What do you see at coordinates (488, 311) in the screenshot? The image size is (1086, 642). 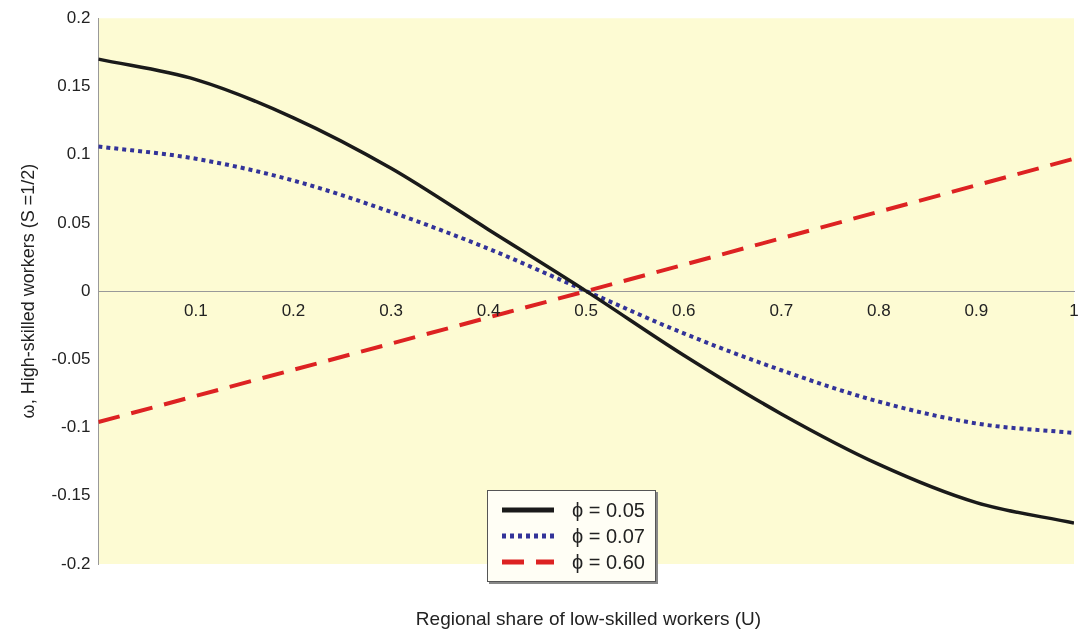 I see `x-tick-label: 0.4` at bounding box center [488, 311].